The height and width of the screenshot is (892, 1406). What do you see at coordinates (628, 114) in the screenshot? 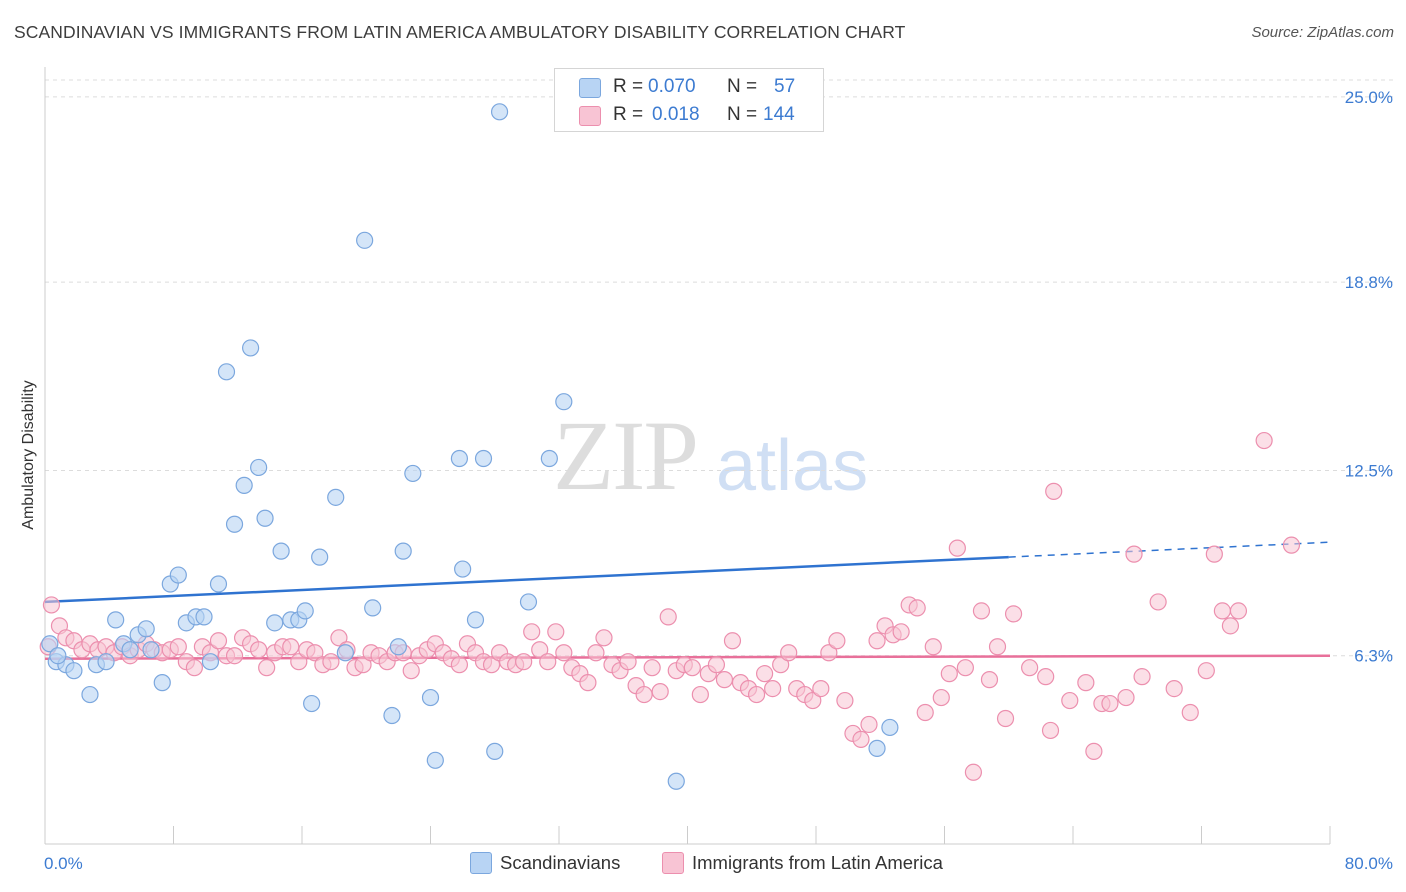
I see `legend-r-label: R =` at bounding box center [628, 114].